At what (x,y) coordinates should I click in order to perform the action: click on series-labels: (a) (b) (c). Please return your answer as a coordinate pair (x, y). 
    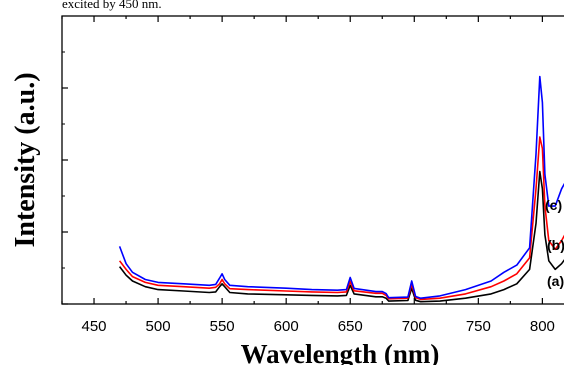
    Looking at the image, I should click on (554, 243).